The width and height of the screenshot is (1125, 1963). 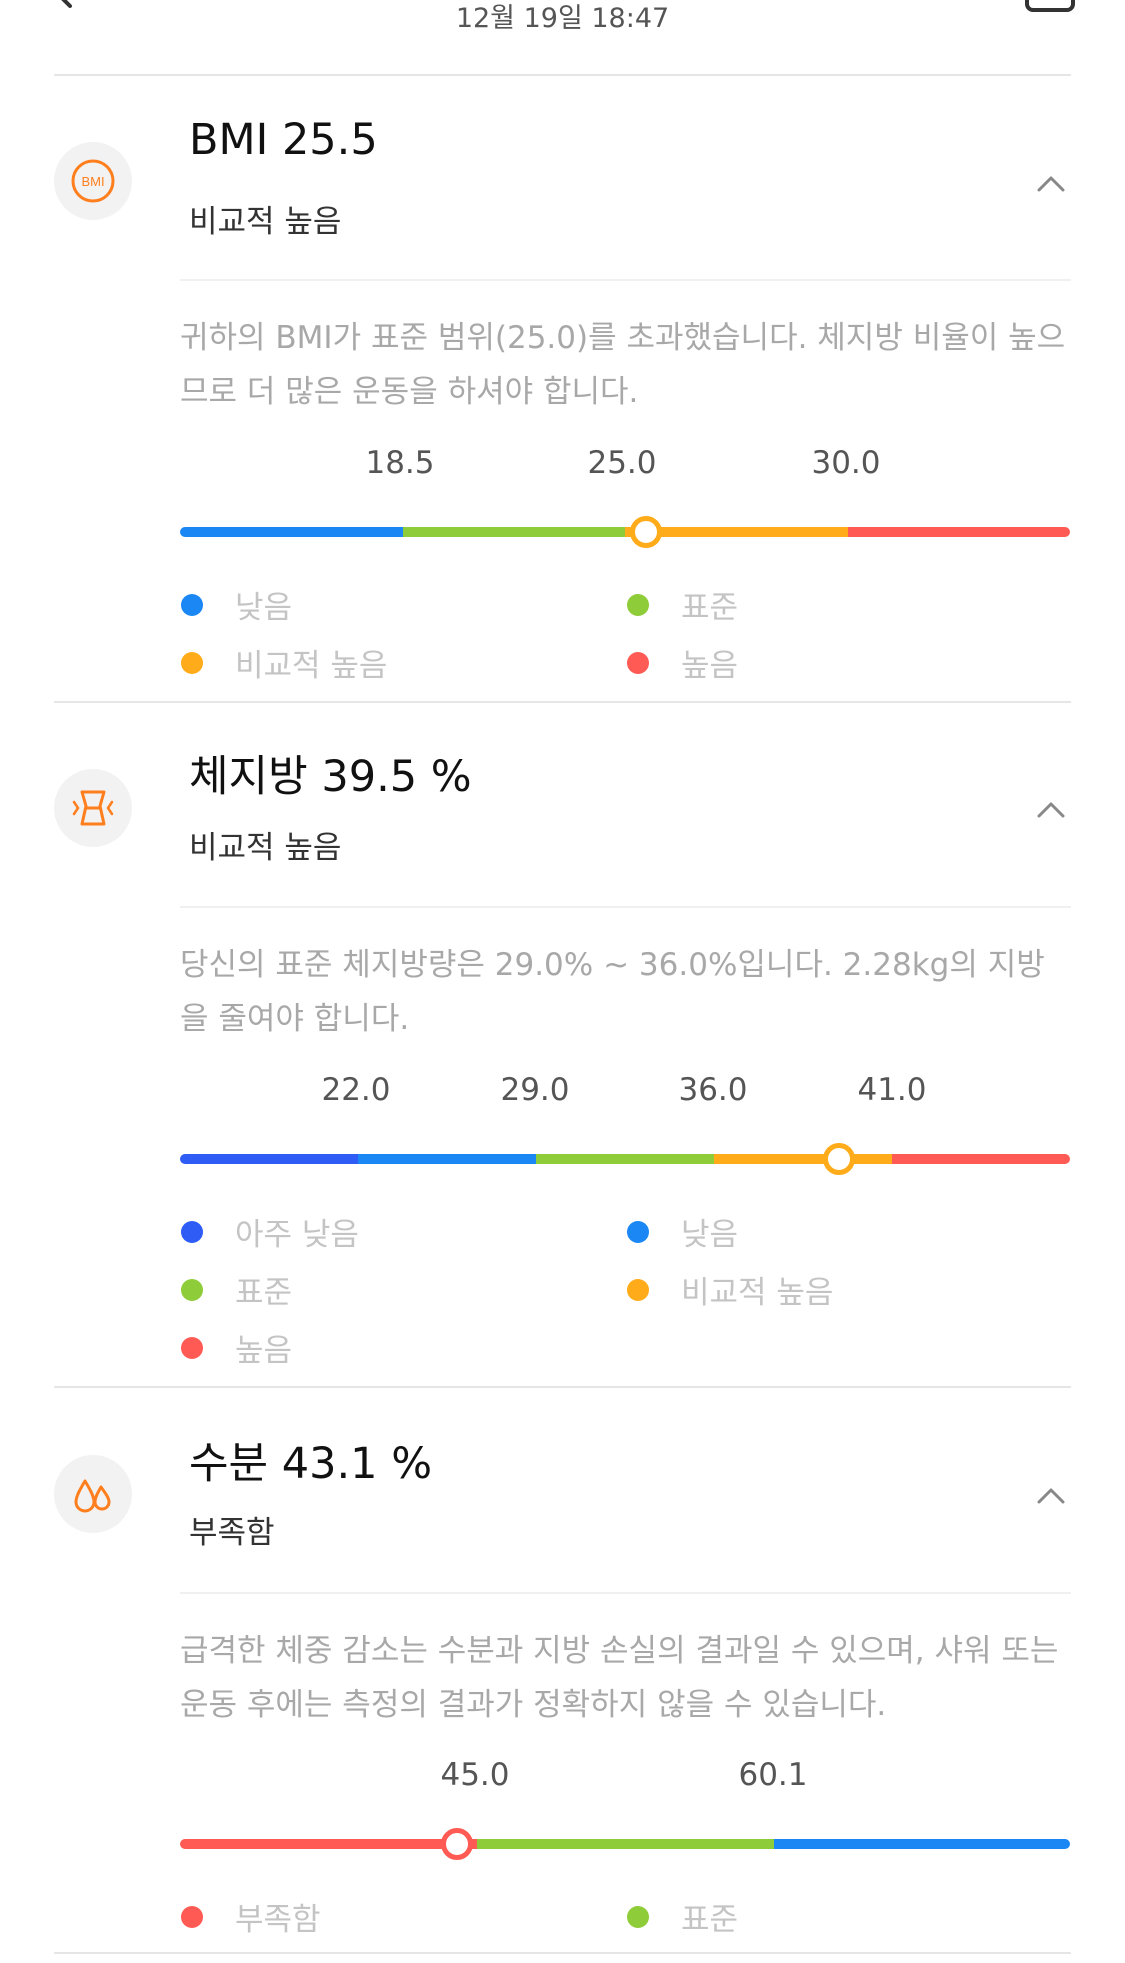 I want to click on bmi-tick-label: 25.0, so click(x=622, y=463).